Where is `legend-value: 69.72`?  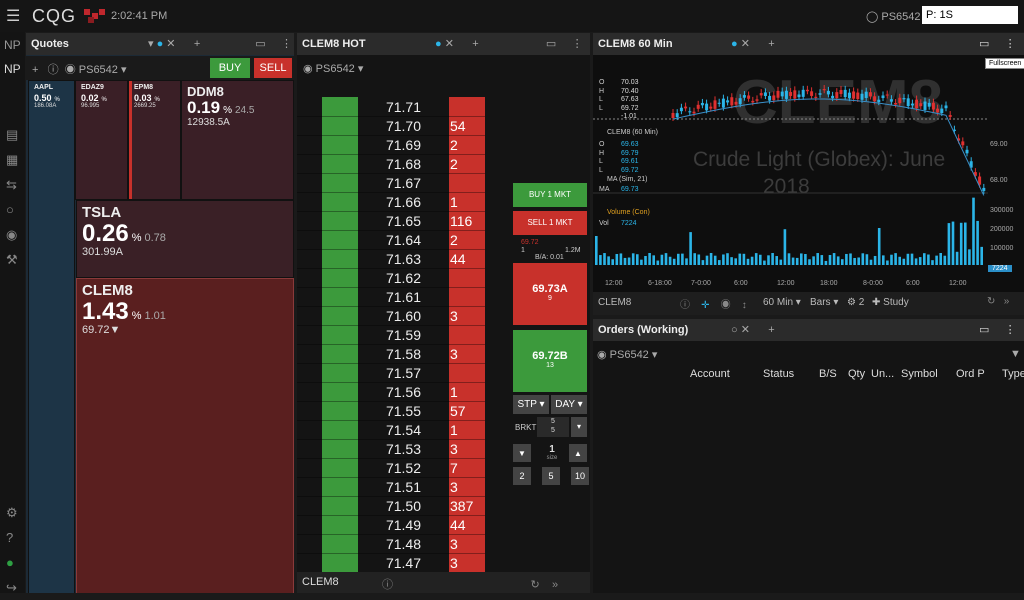 legend-value: 69.72 is located at coordinates (630, 108).